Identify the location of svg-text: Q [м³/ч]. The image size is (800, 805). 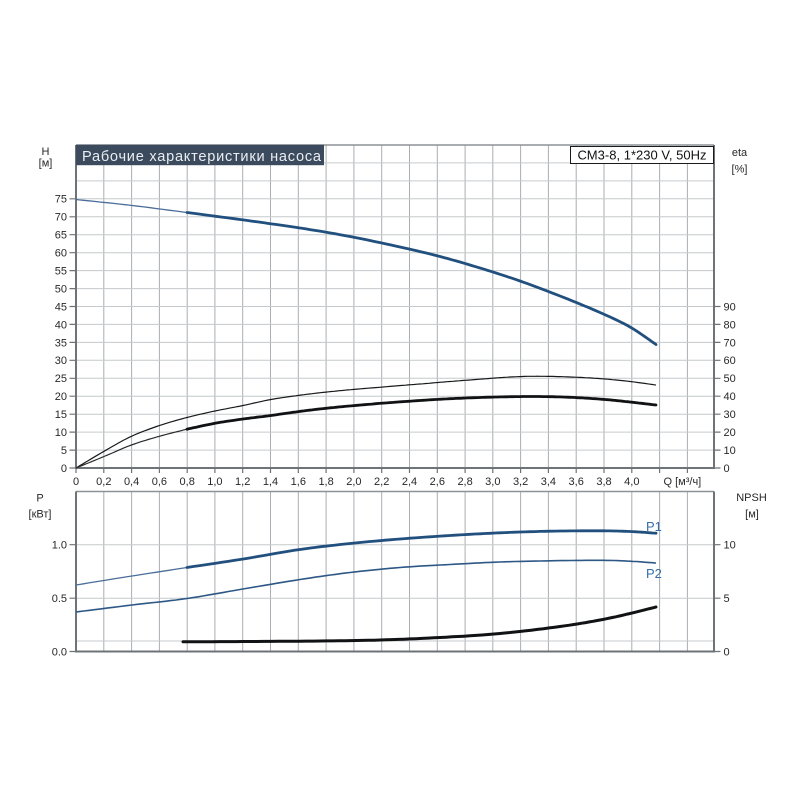
(683, 482).